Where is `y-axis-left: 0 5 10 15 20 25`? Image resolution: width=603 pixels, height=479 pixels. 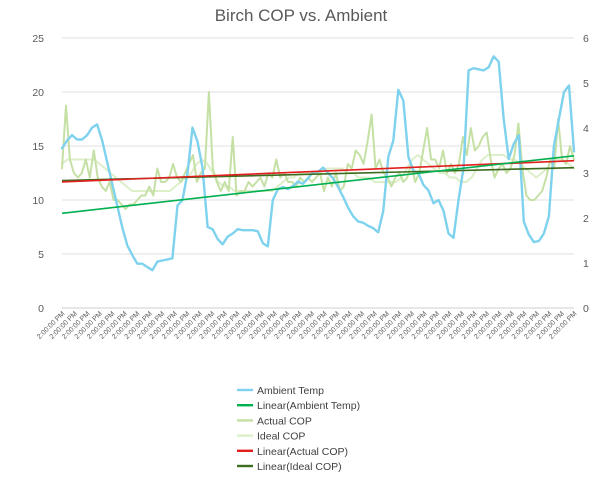
y-axis-left: 0 5 10 15 20 25 is located at coordinates (38, 174).